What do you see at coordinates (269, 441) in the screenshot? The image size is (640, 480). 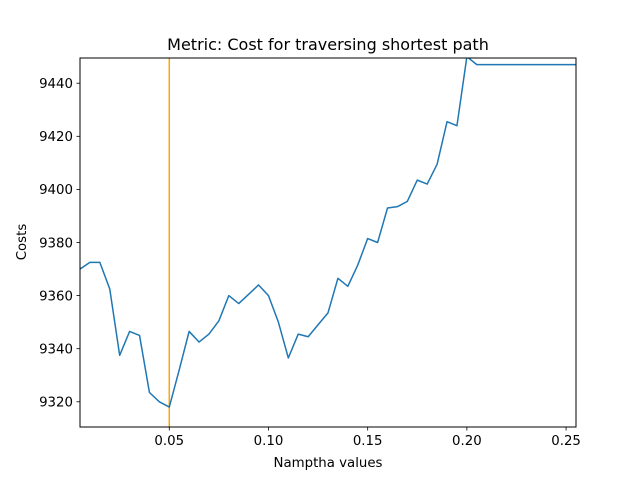 I see `x-tick-label: 0.10` at bounding box center [269, 441].